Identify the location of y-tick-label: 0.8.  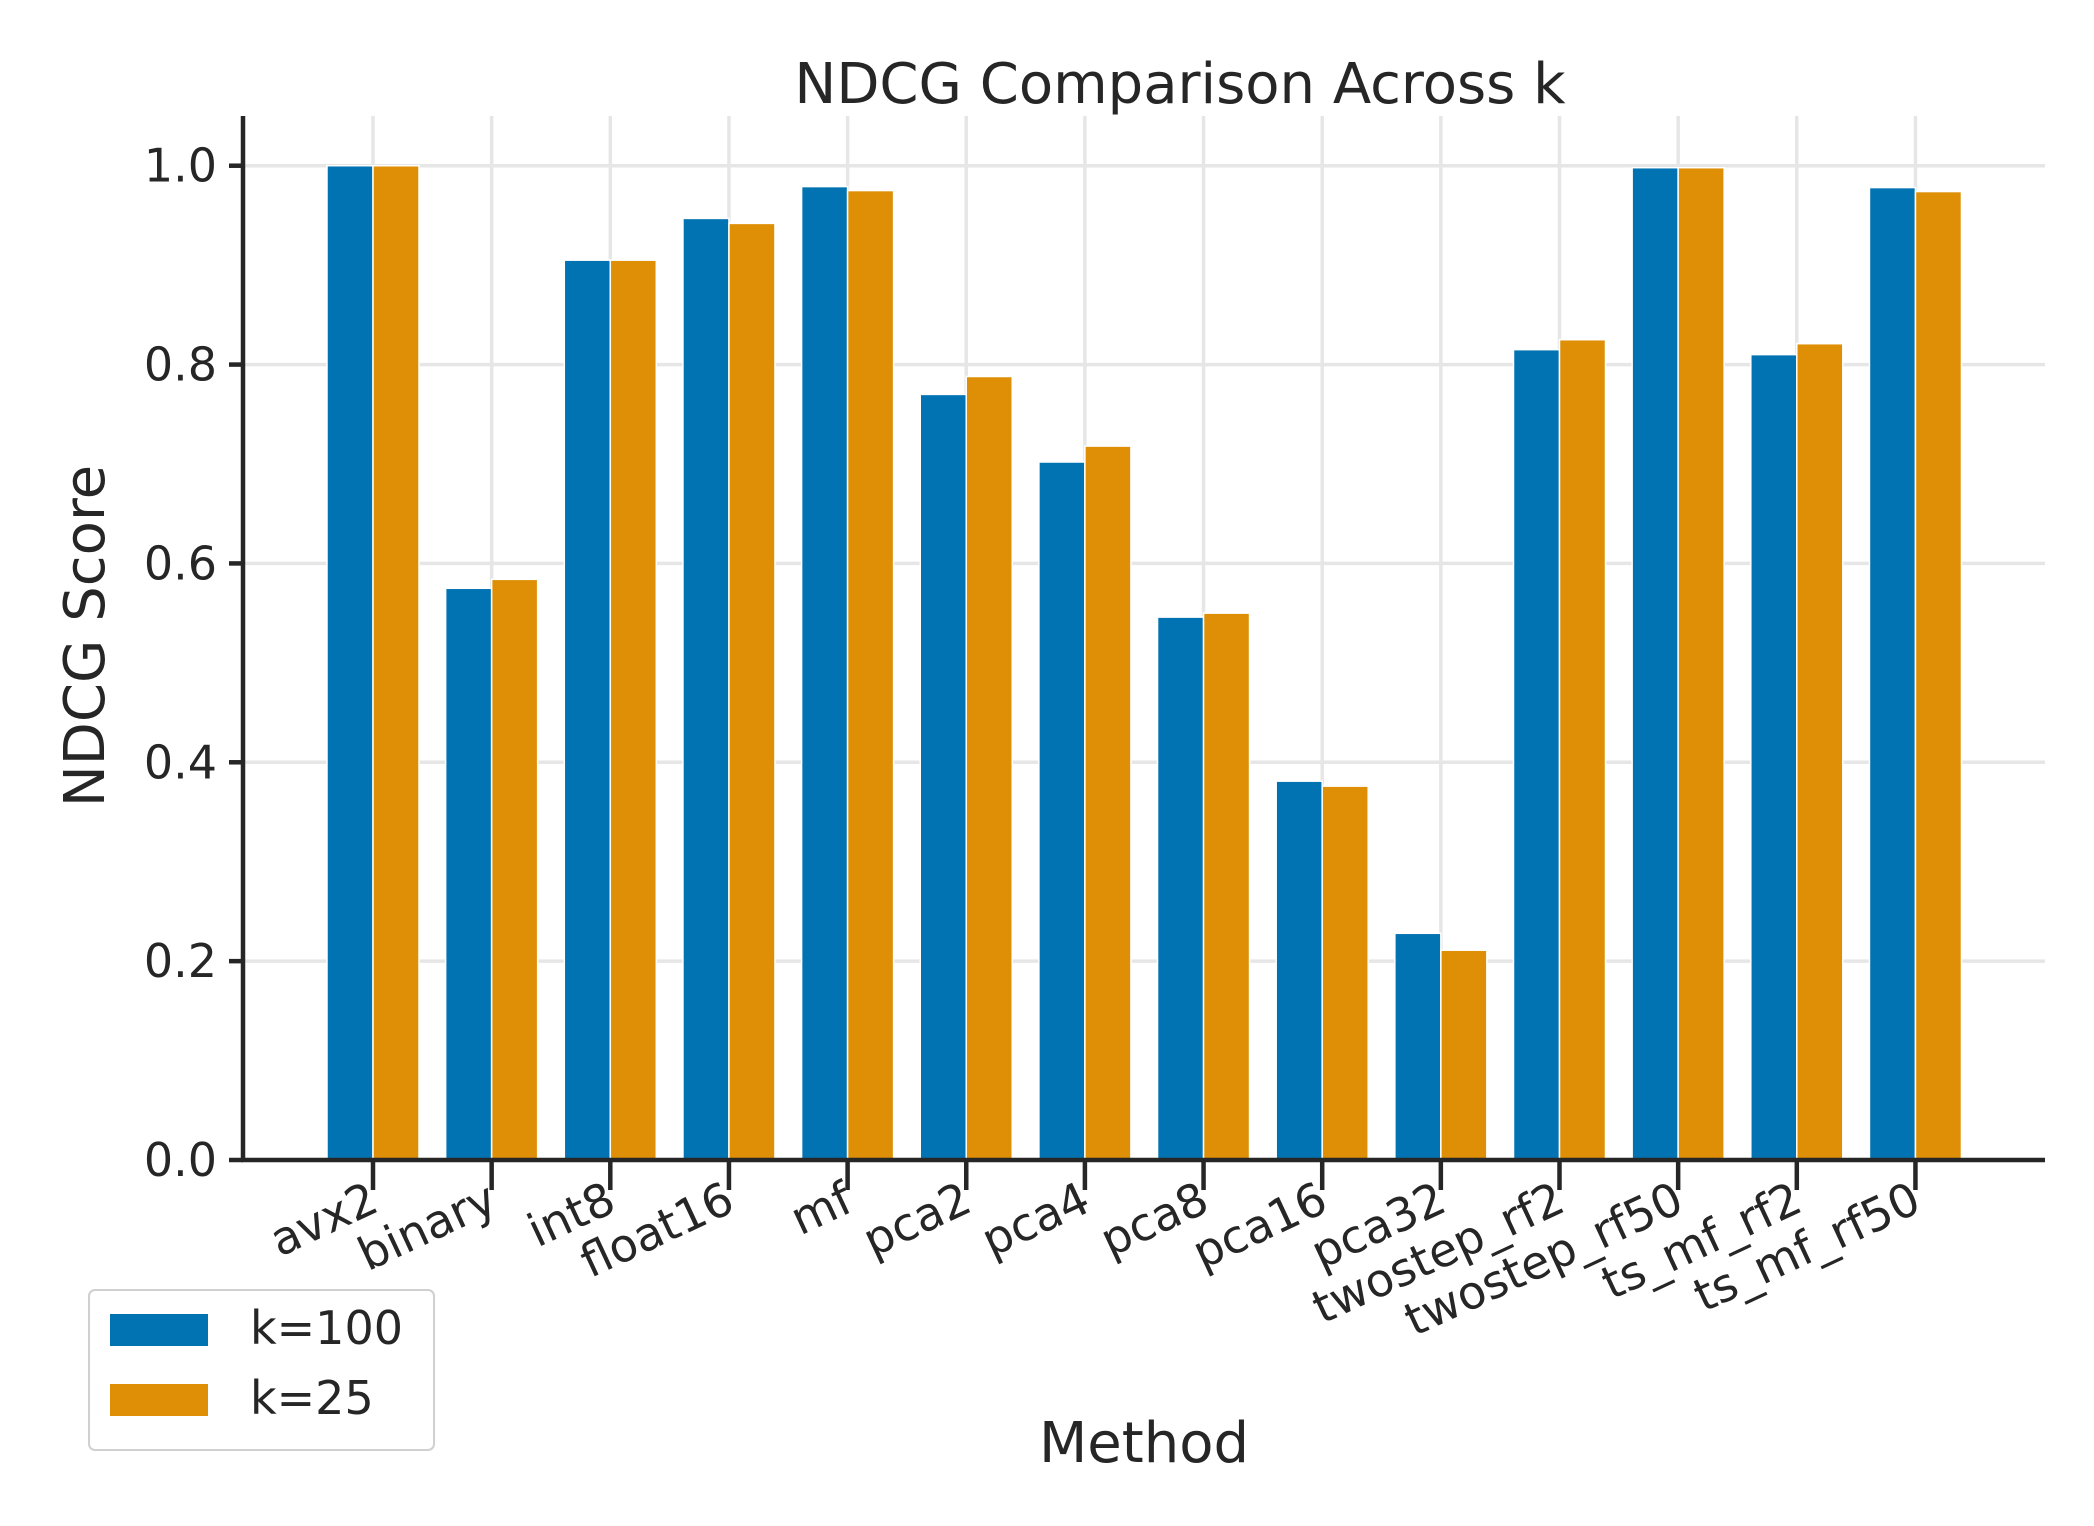
(180, 365).